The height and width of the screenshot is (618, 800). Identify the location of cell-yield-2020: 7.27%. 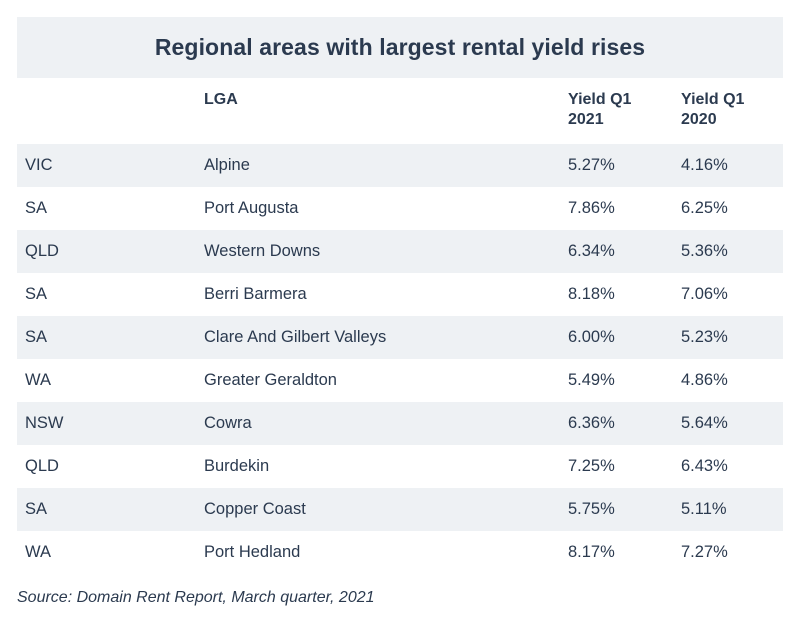
(704, 552).